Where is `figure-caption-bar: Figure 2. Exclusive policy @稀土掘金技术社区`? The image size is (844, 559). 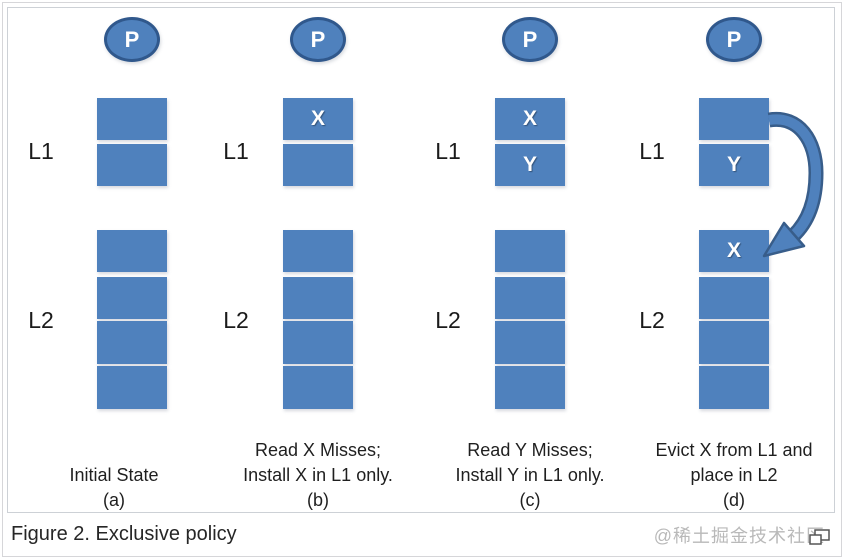 figure-caption-bar: Figure 2. Exclusive policy @稀土掘金技术社区 is located at coordinates (421, 534).